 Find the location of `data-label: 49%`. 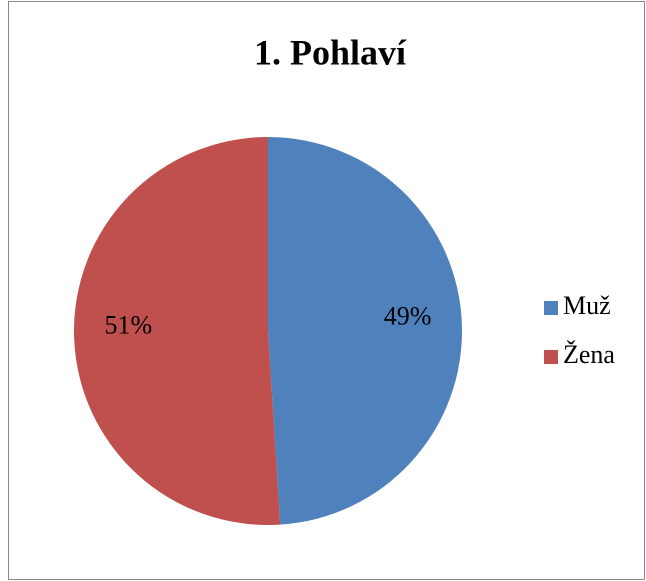

data-label: 49% is located at coordinates (408, 316).